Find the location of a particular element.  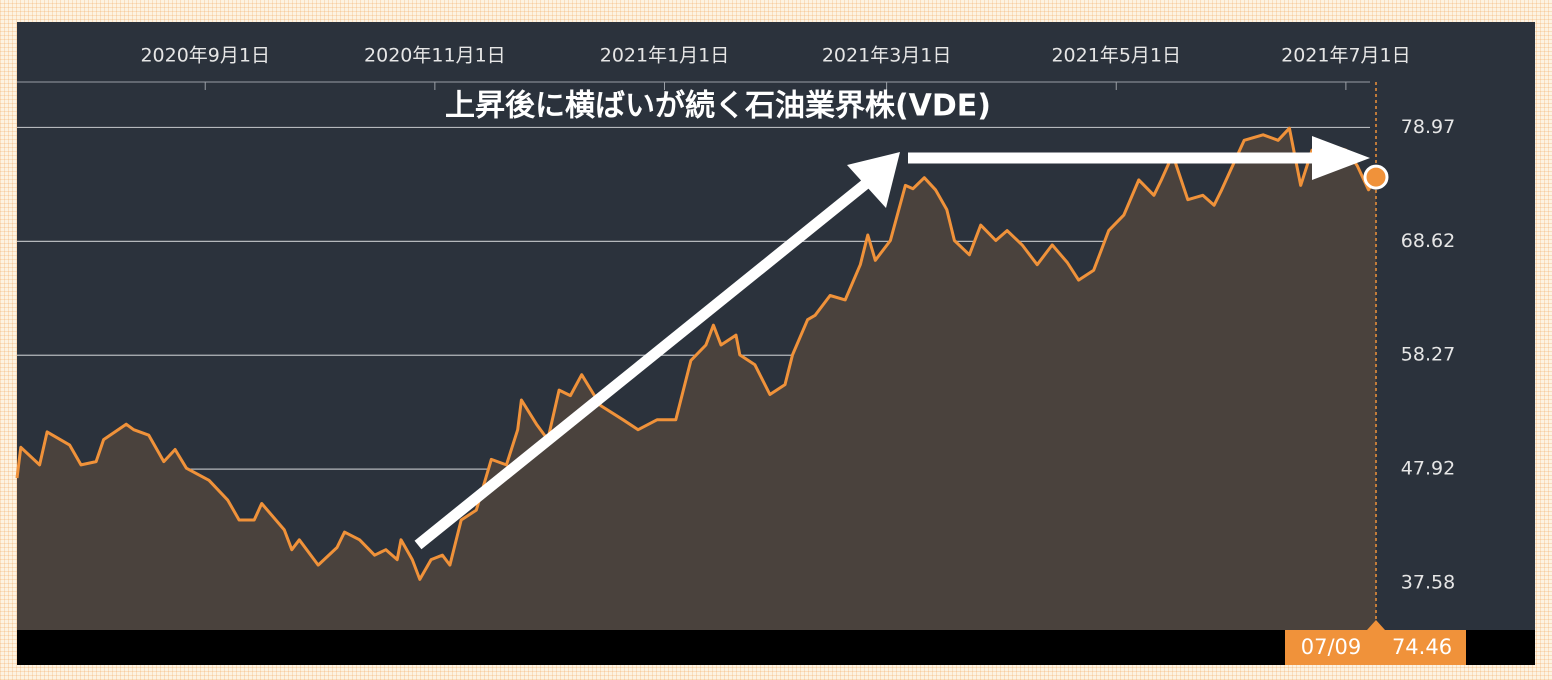

x-tick-label: 2021年5月1日 is located at coordinates (1116, 56).